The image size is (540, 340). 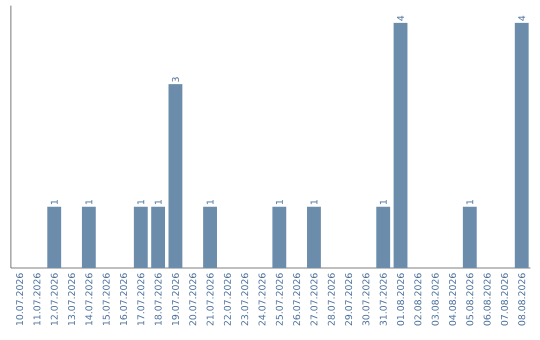 What do you see at coordinates (140, 299) in the screenshot?
I see `x-tick-label: 17.07.2026` at bounding box center [140, 299].